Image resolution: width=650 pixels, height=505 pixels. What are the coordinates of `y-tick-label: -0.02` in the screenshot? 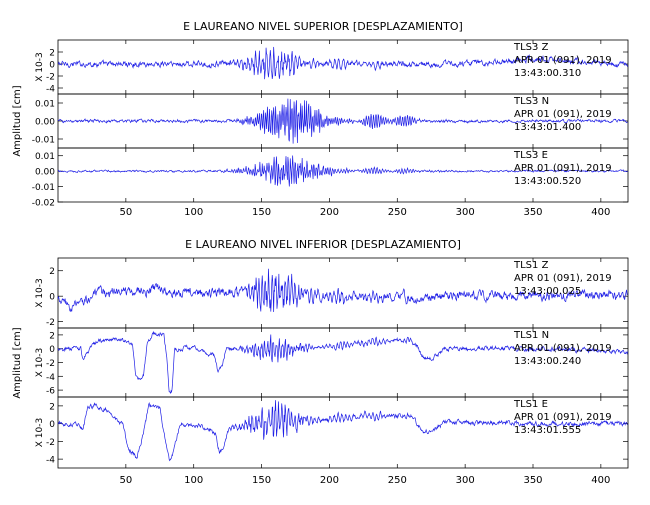 It's located at (43, 204).